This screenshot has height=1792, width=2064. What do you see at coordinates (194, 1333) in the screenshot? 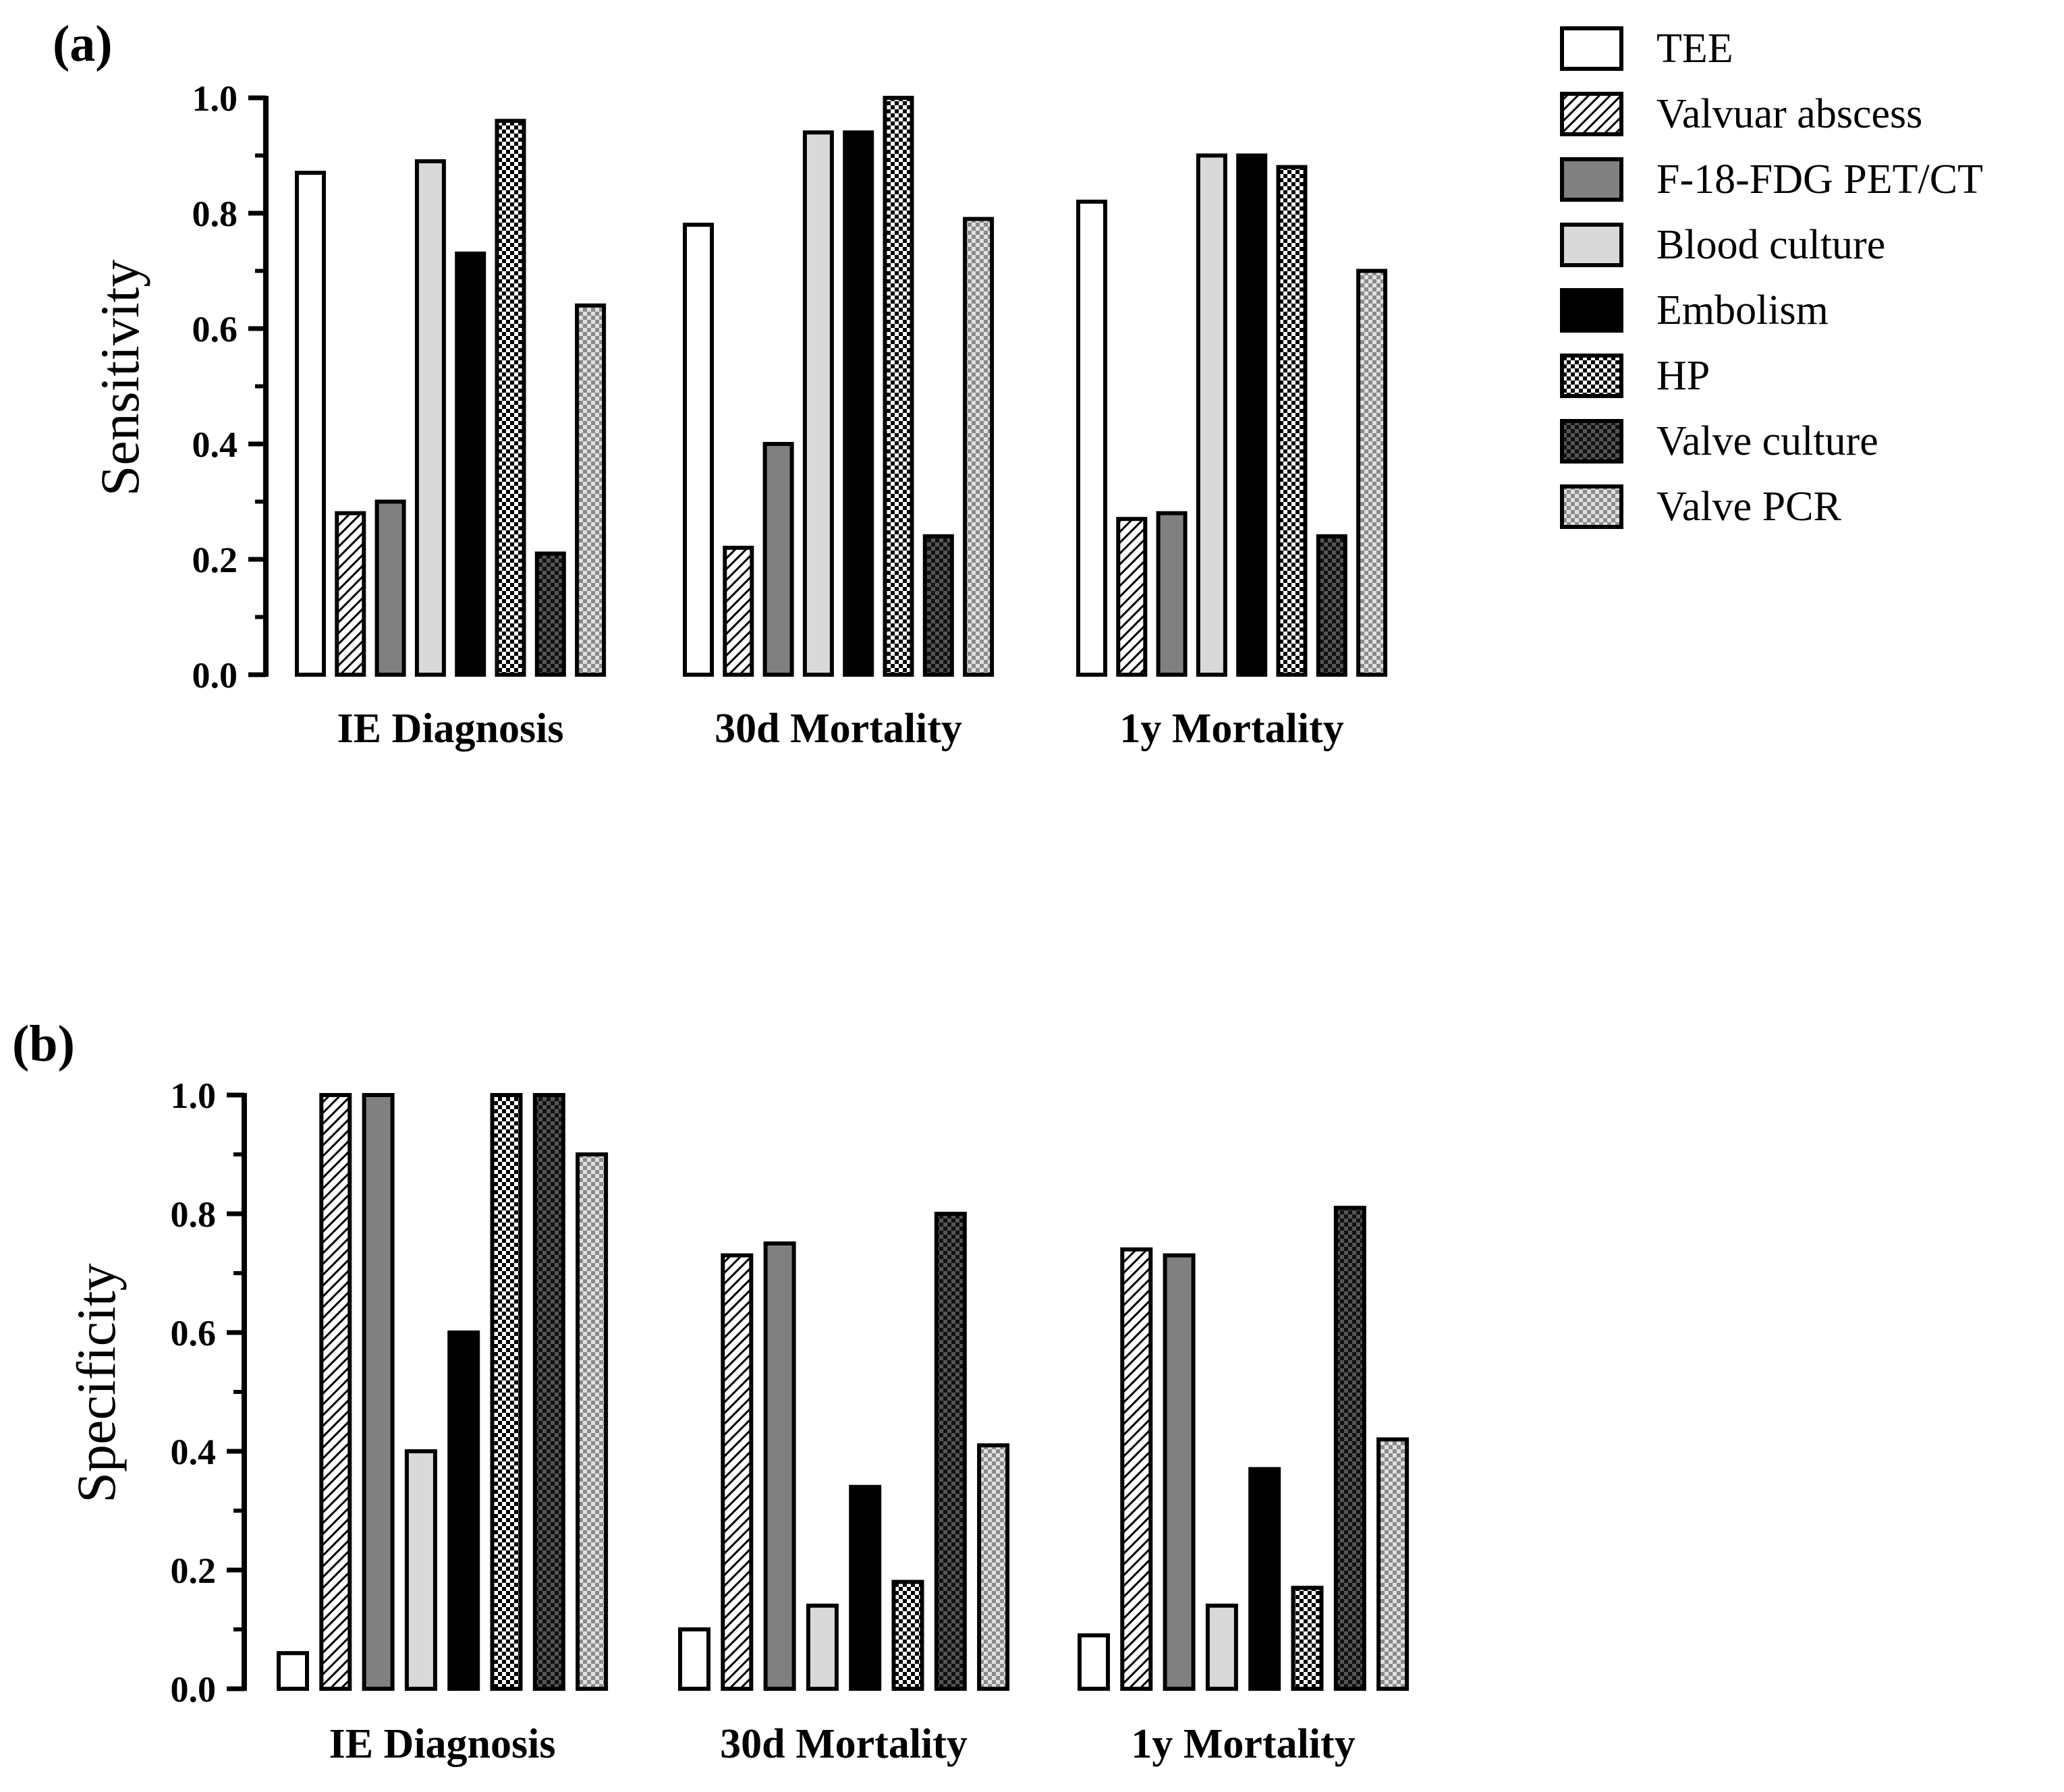
I see `y-tick-label-specificity: 0.6` at bounding box center [194, 1333].